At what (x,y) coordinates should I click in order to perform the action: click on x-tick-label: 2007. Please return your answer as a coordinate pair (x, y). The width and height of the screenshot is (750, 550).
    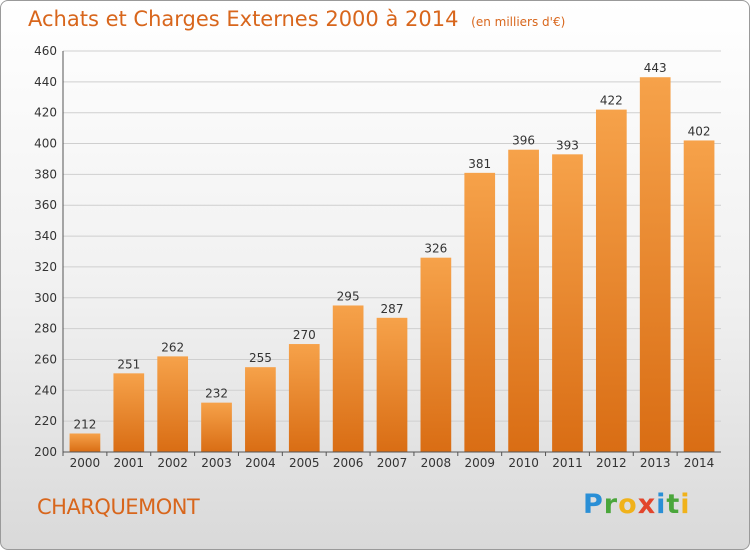
    Looking at the image, I should click on (392, 463).